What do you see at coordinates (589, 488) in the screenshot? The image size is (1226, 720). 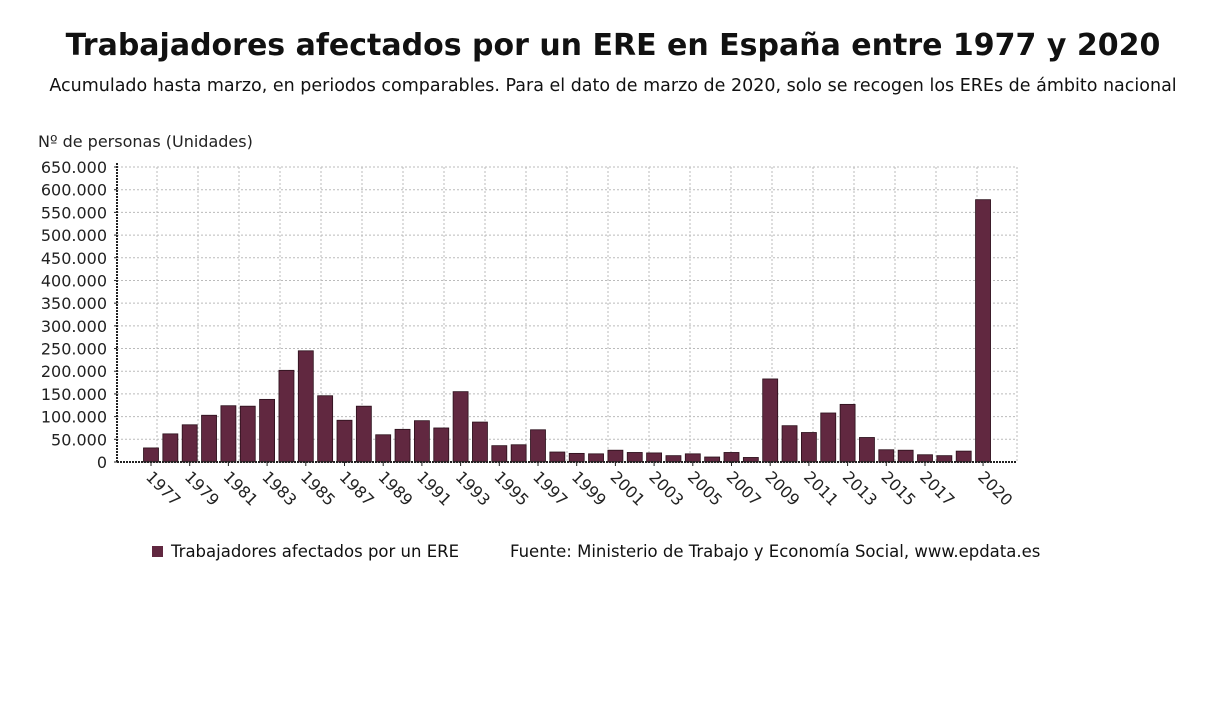 I see `x-tick-label: 1999` at bounding box center [589, 488].